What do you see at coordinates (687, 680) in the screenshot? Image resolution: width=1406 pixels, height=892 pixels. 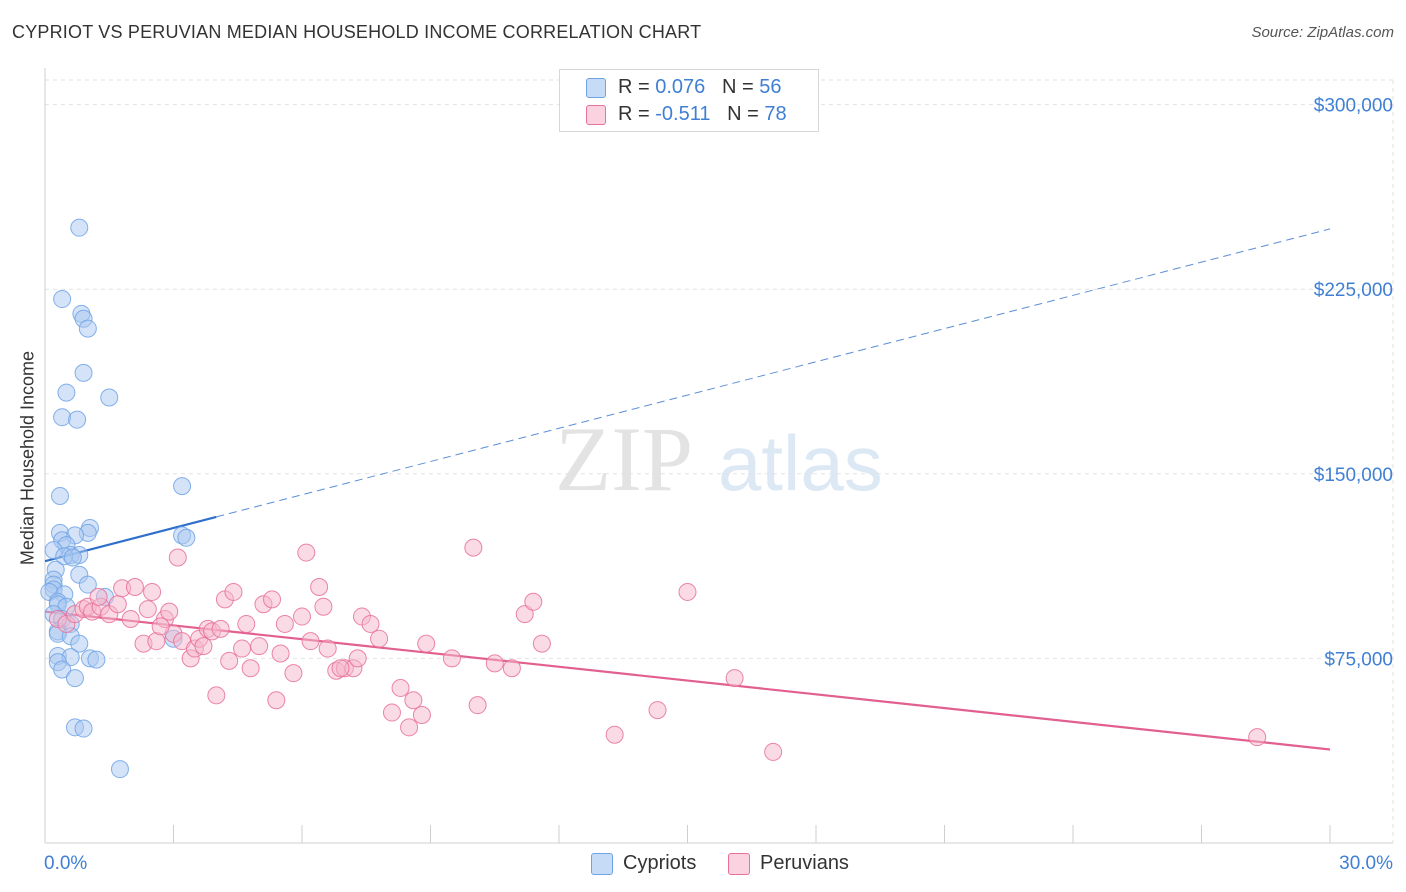 I see `peruvian-trend` at bounding box center [687, 680].